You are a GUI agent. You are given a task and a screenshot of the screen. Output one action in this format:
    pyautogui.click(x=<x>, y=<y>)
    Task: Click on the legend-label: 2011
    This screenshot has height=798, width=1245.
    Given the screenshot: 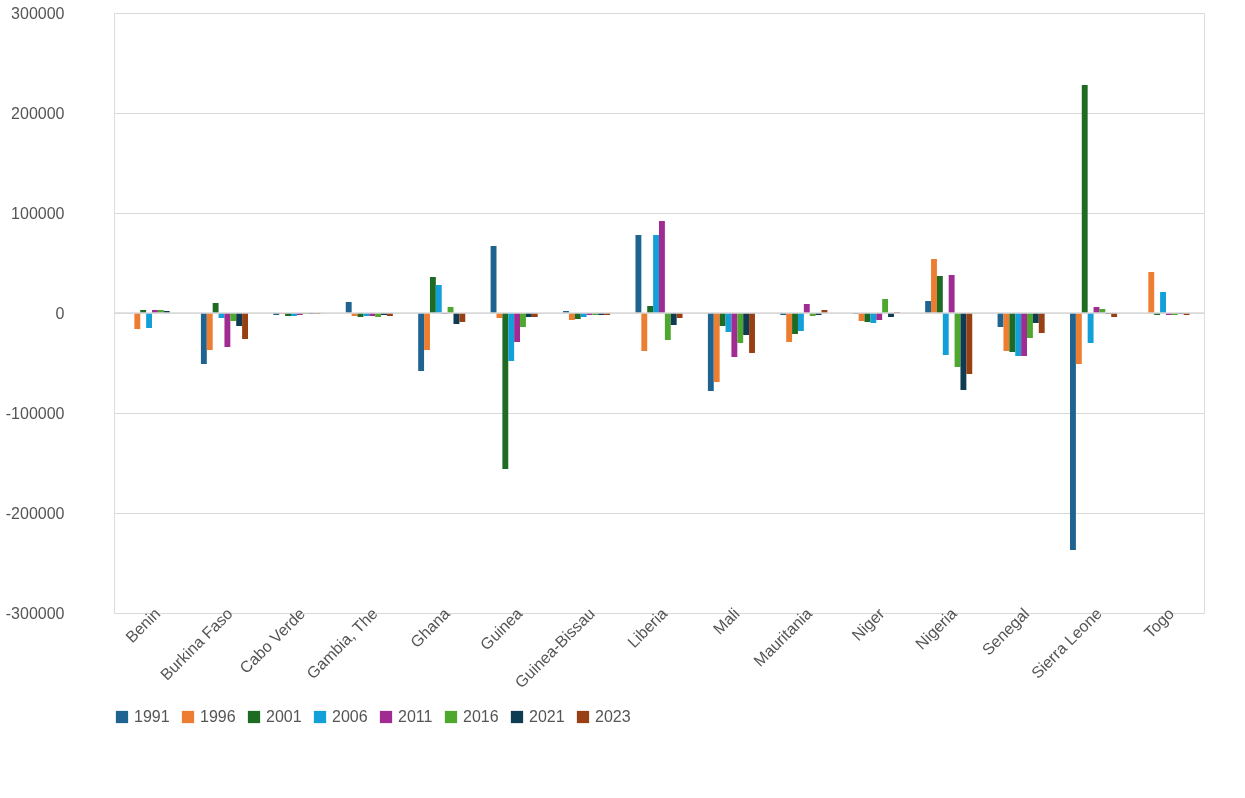 What is the action you would take?
    pyautogui.click(x=415, y=716)
    